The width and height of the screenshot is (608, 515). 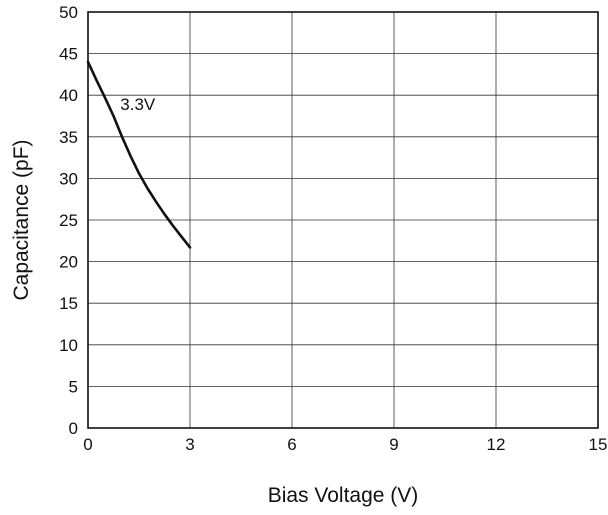 I want to click on y-axis-title: Capacitance (pF), so click(x=21, y=219).